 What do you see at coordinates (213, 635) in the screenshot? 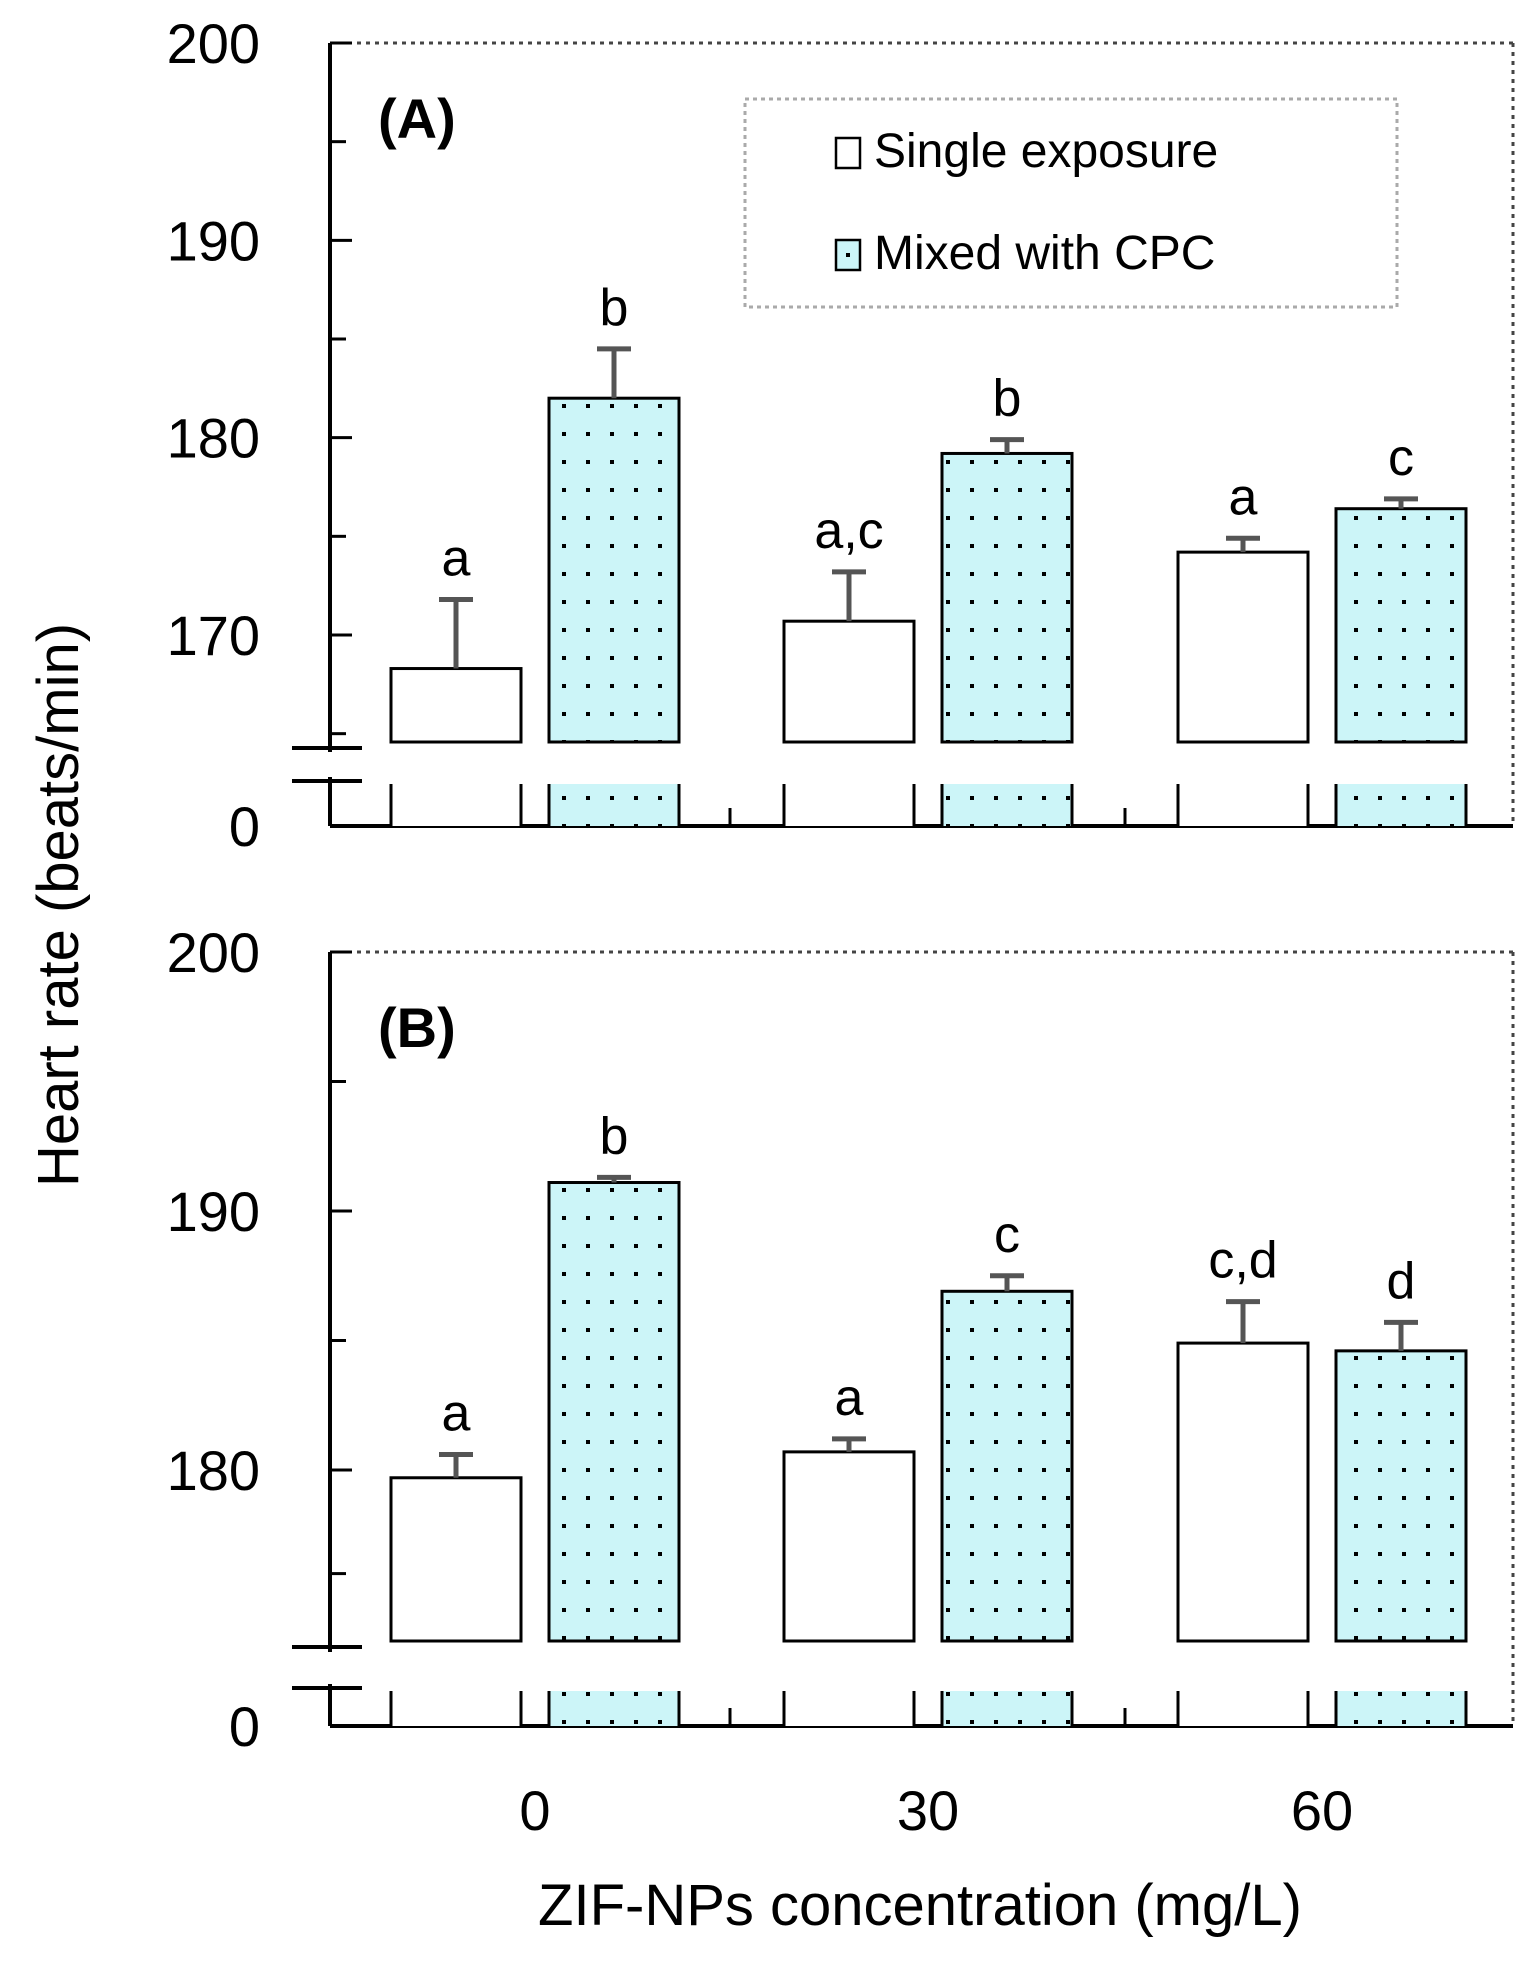
I see `y-tick-label: 170` at bounding box center [213, 635].